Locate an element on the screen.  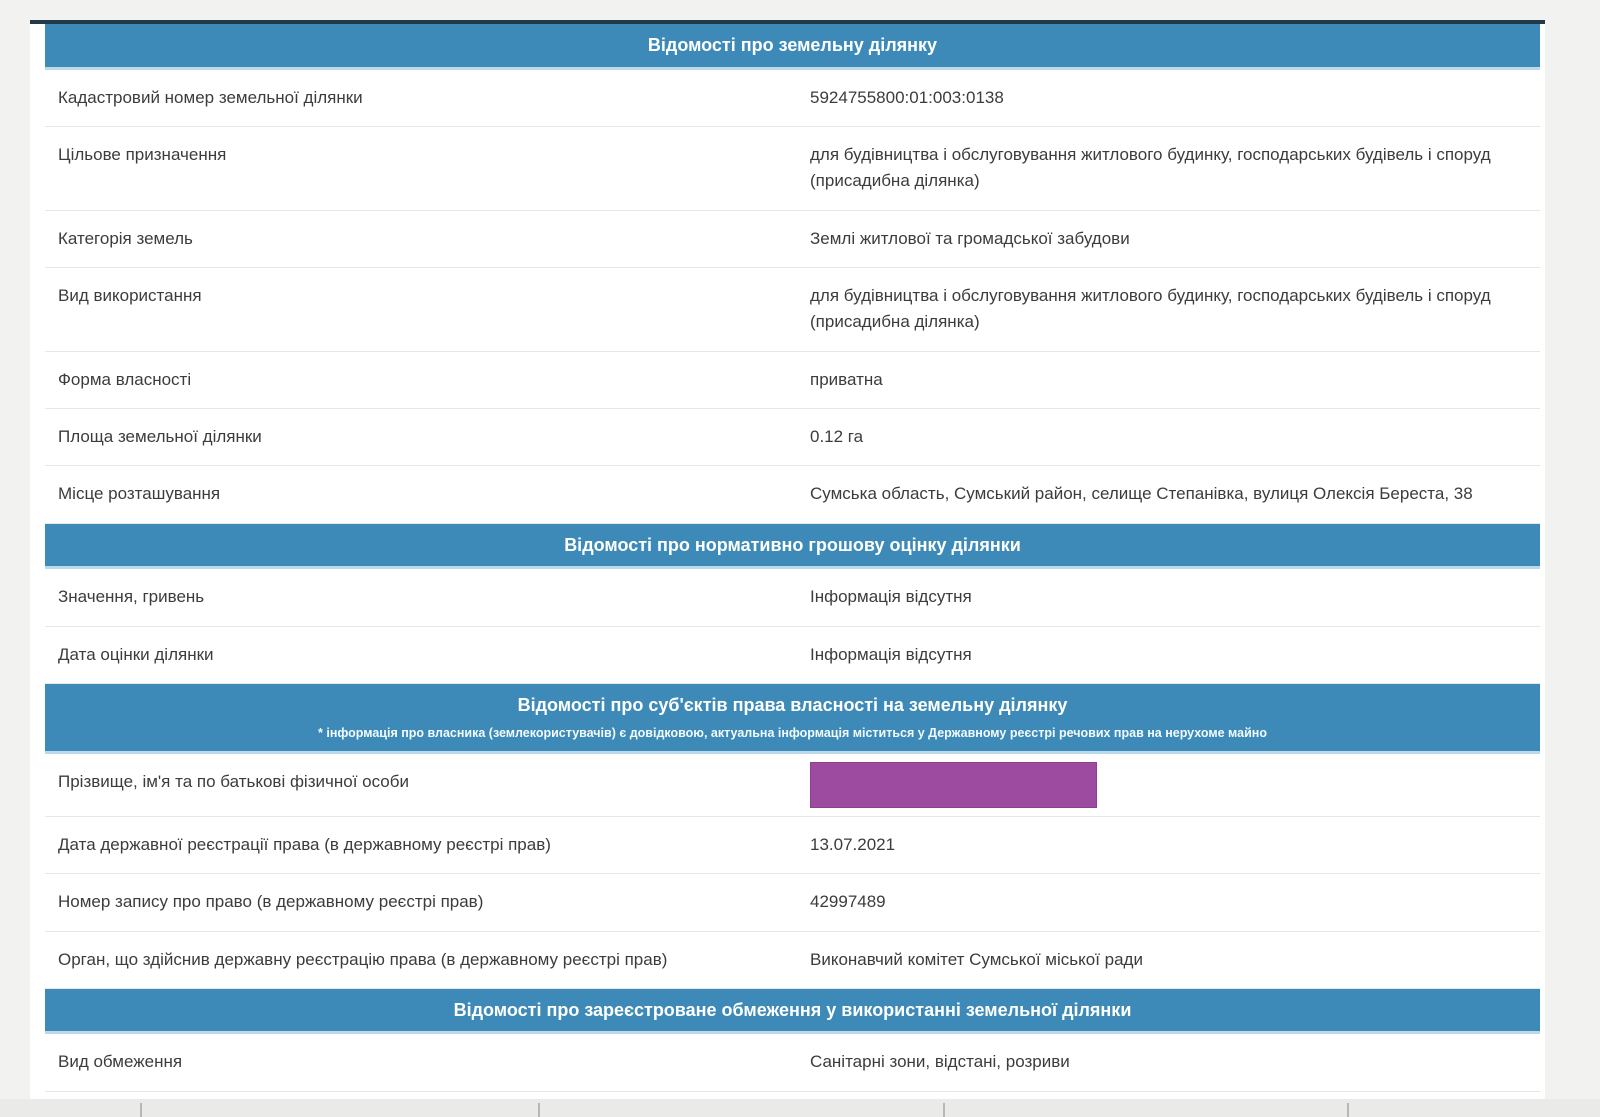
section-title: Відомості про земельну ділянку is located at coordinates (792, 45).